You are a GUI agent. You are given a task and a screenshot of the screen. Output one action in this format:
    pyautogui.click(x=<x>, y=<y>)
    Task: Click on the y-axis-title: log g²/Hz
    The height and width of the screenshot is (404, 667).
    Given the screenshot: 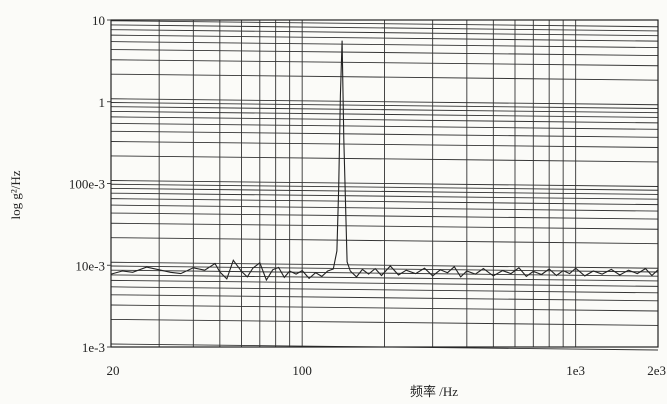 What is the action you would take?
    pyautogui.click(x=15, y=194)
    